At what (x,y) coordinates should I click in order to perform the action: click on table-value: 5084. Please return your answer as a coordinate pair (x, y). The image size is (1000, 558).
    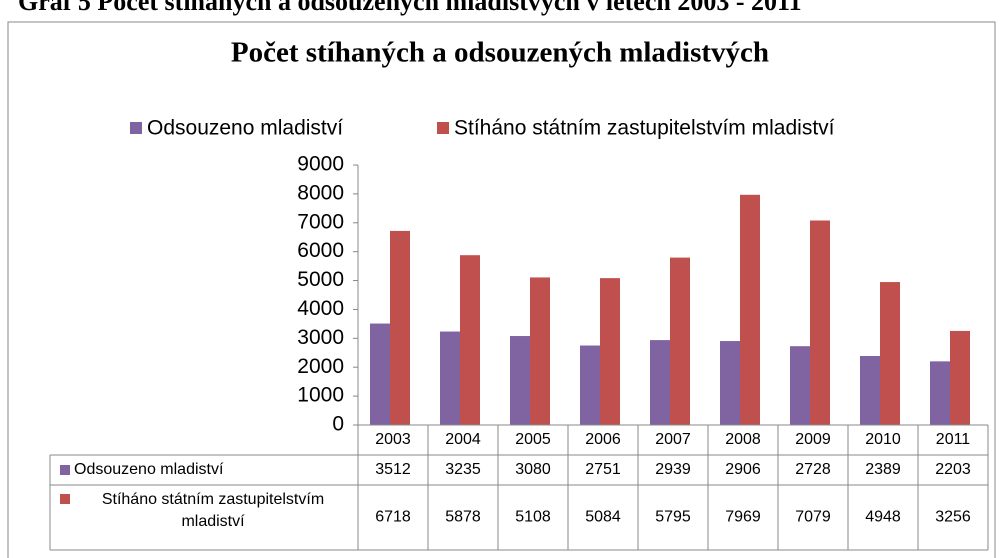
    Looking at the image, I should click on (603, 517).